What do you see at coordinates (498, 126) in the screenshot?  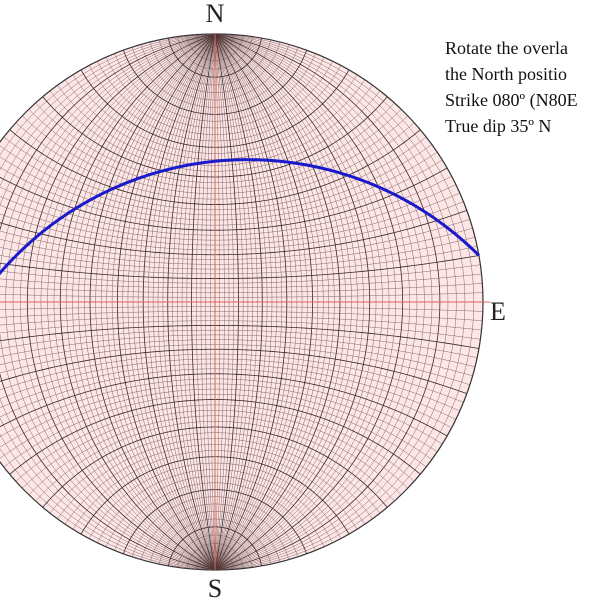 I see `instruction-line: True dip 35º N` at bounding box center [498, 126].